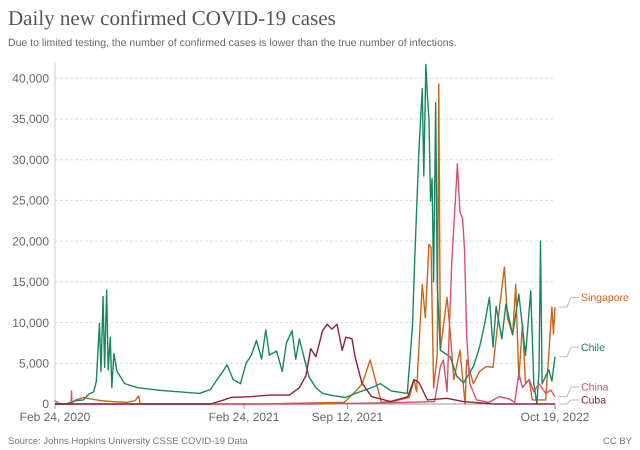  I want to click on source-note: Source: Johns Hopkins University CSSE COVID-19 Data, so click(128, 441).